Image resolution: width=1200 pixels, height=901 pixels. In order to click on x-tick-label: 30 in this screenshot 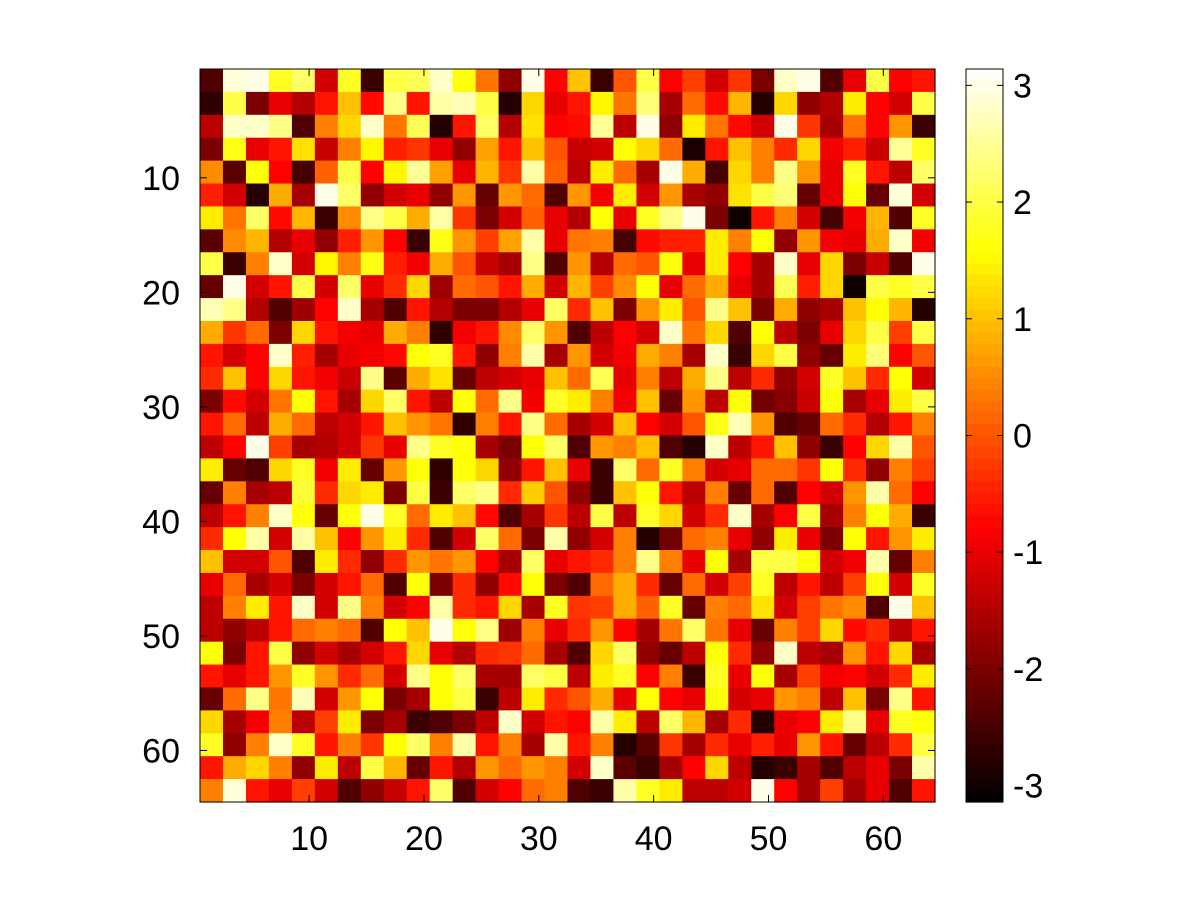, I will do `click(539, 839)`.